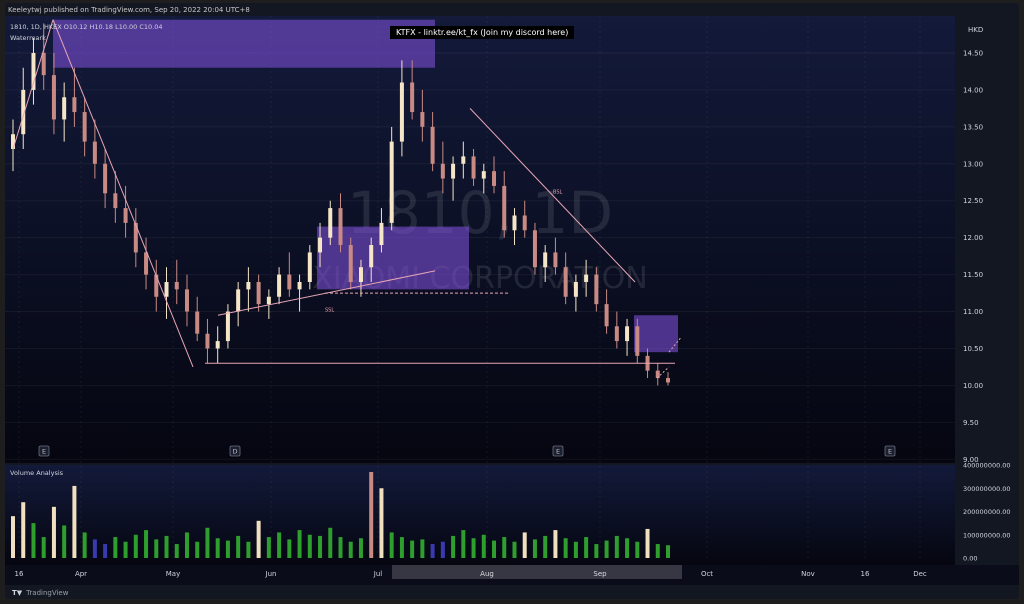 The image size is (1024, 604). Describe the element at coordinates (920, 574) in the screenshot. I see `time-tick-label: Dec` at that location.